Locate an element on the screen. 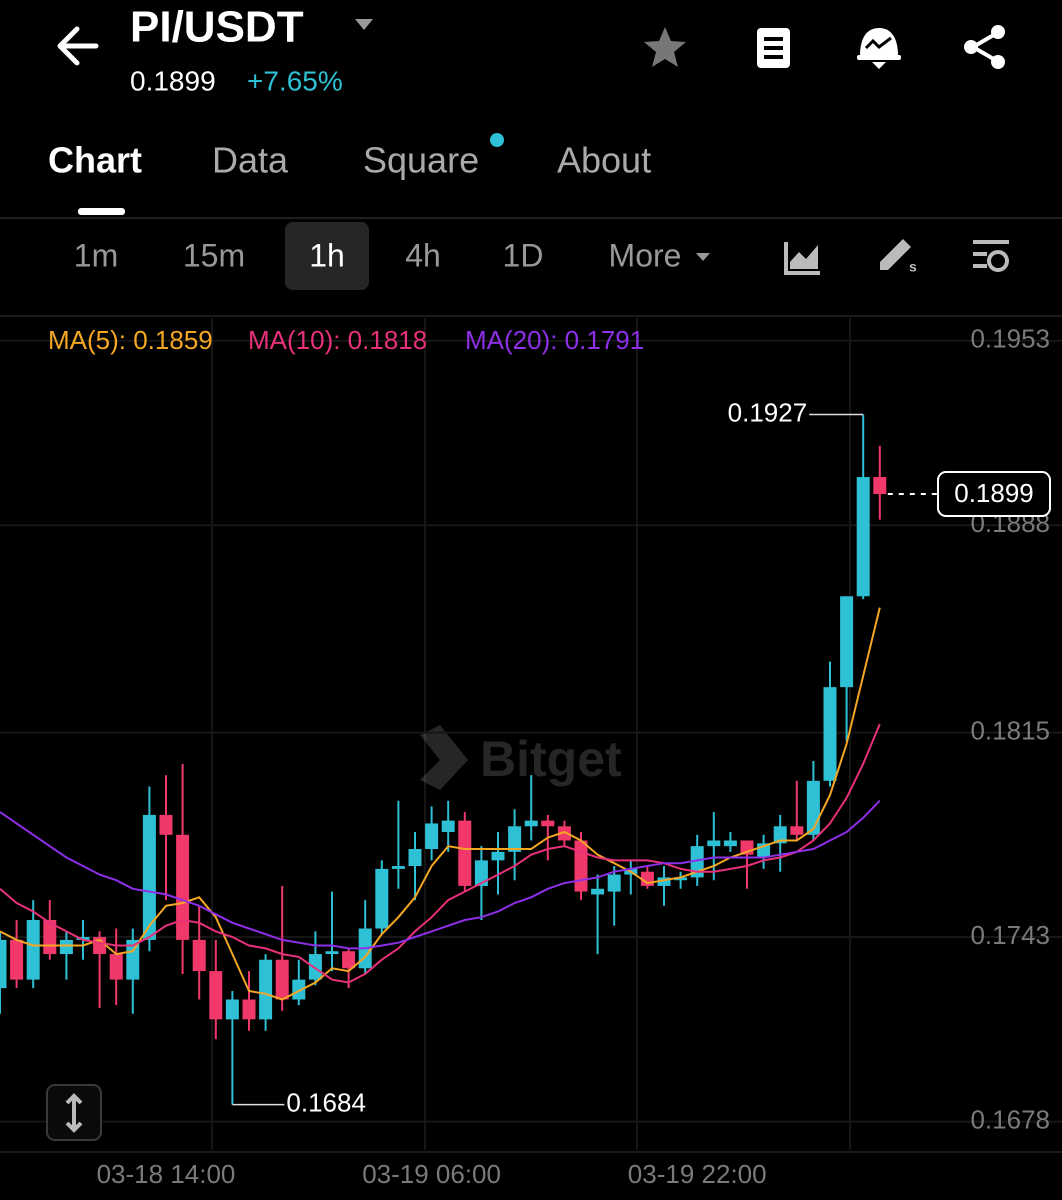  scale-toggle-arrows is located at coordinates (74, 1113).